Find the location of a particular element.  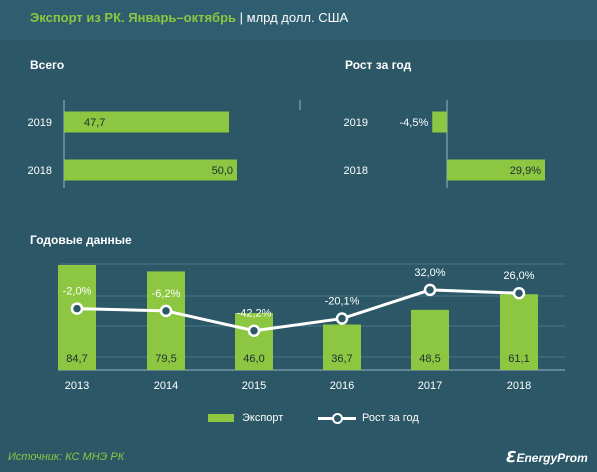

year-label-2015: 2015 is located at coordinates (254, 386).